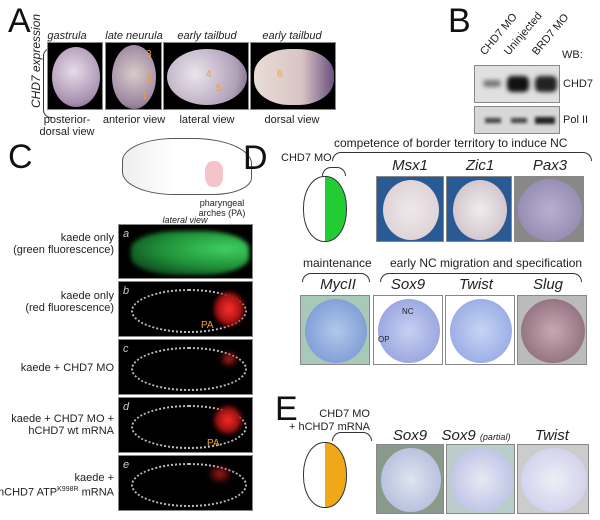 The height and width of the screenshot is (520, 600). I want to click on embryo-image-late-neurula: 3 2 1, so click(133, 76).